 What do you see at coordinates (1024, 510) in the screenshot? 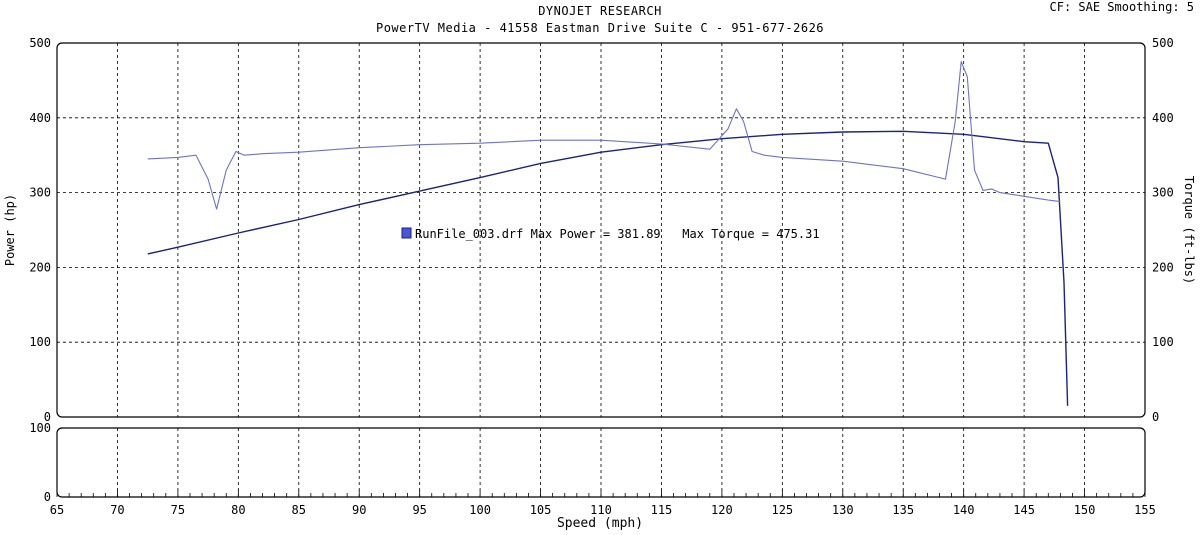
I see `x-tick-label: 145` at bounding box center [1024, 510].